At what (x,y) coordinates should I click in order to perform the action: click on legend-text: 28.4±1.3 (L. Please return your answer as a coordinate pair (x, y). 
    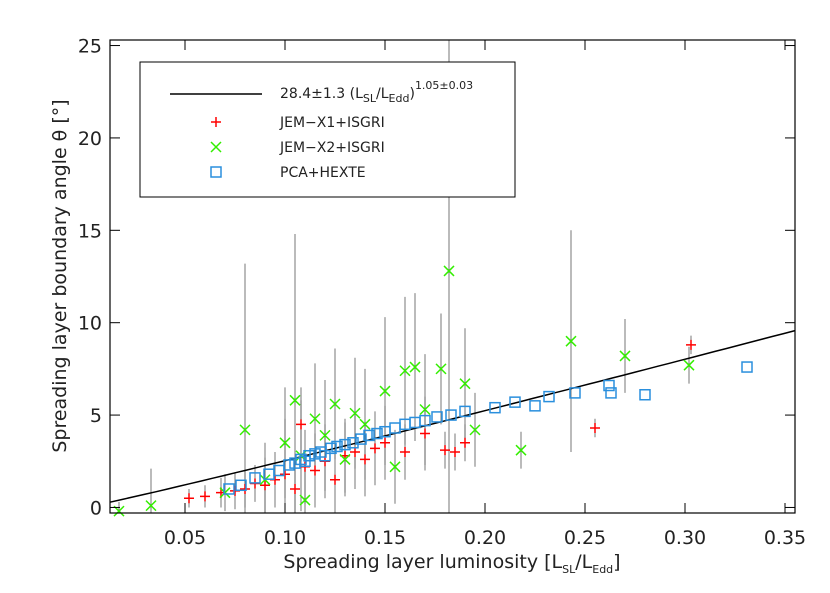
    Looking at the image, I should click on (321, 94).